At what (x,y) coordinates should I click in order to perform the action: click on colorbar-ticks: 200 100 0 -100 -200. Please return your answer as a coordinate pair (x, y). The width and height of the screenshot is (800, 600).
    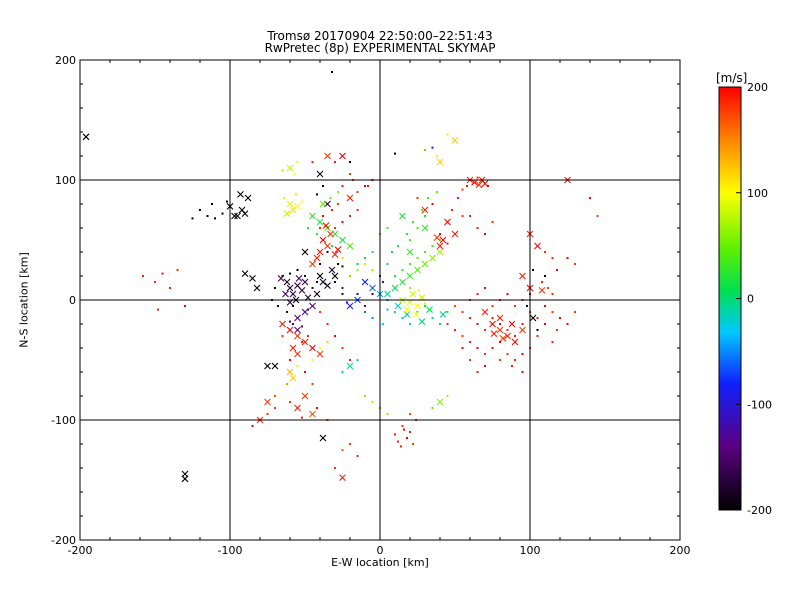
    Looking at the image, I should click on (754, 299).